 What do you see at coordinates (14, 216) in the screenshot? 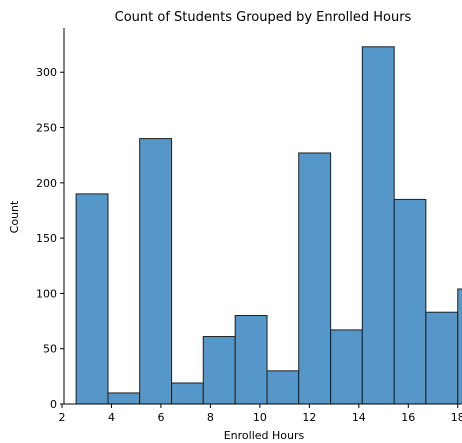
I see `y-axis-label: Count` at bounding box center [14, 216].